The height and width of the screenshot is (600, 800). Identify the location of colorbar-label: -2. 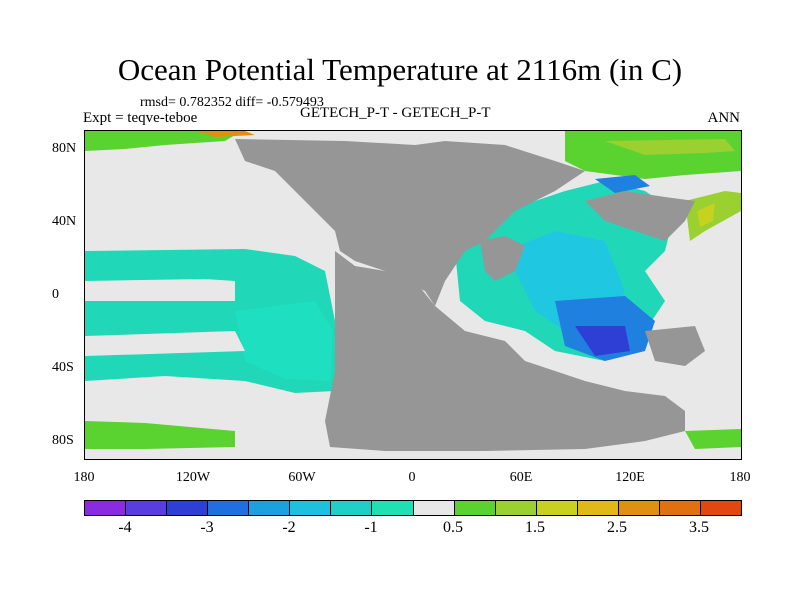
(289, 527).